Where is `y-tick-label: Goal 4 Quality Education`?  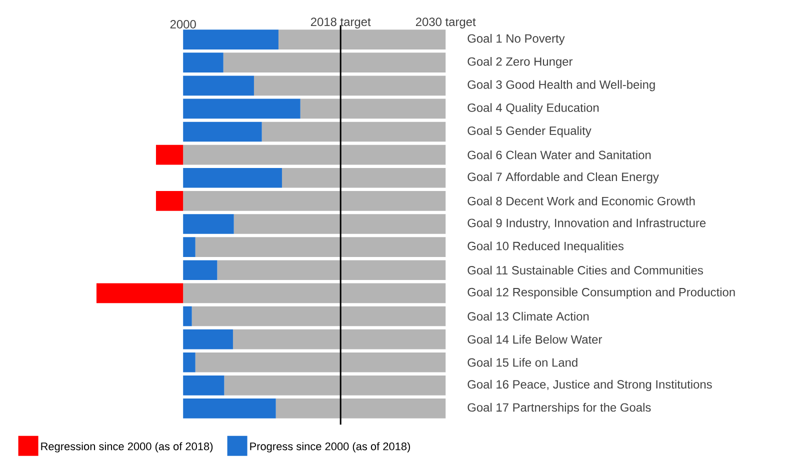 y-tick-label: Goal 4 Quality Education is located at coordinates (533, 108).